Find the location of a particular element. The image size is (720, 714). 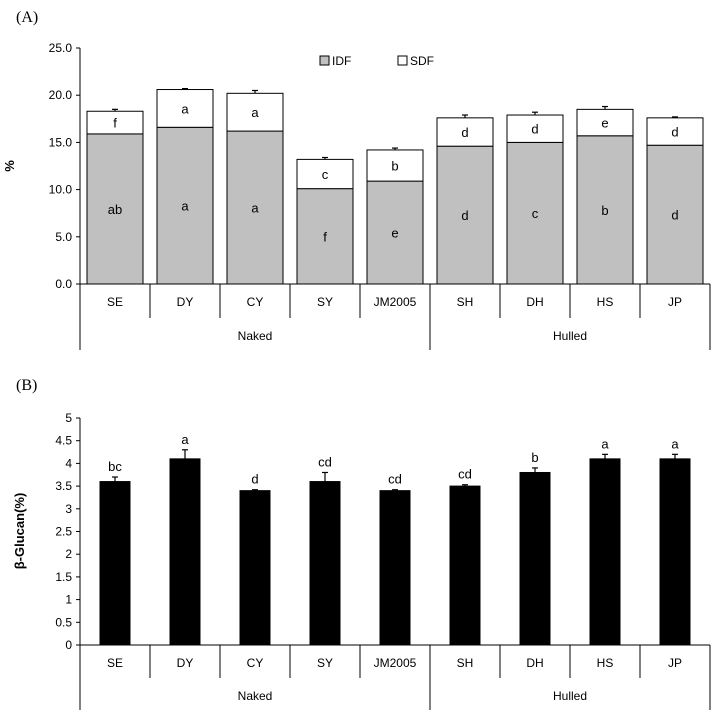

significance-label: ab is located at coordinates (115, 209).